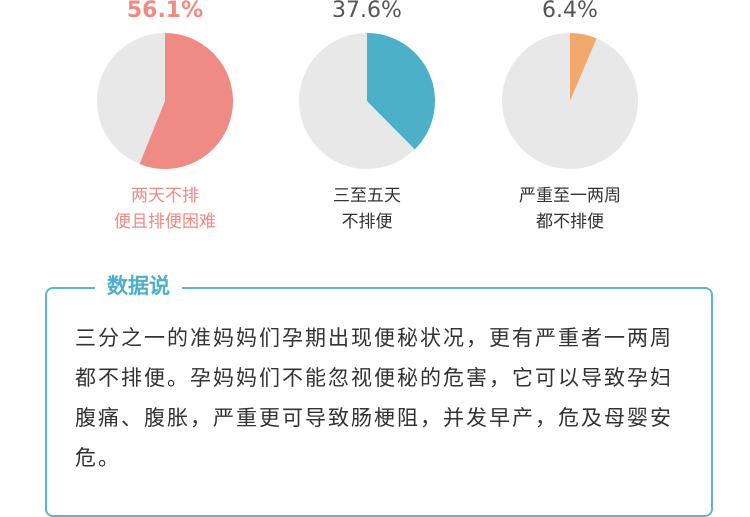 The image size is (750, 517). What do you see at coordinates (165, 11) in the screenshot?
I see `value-label: 56.1%` at bounding box center [165, 11].